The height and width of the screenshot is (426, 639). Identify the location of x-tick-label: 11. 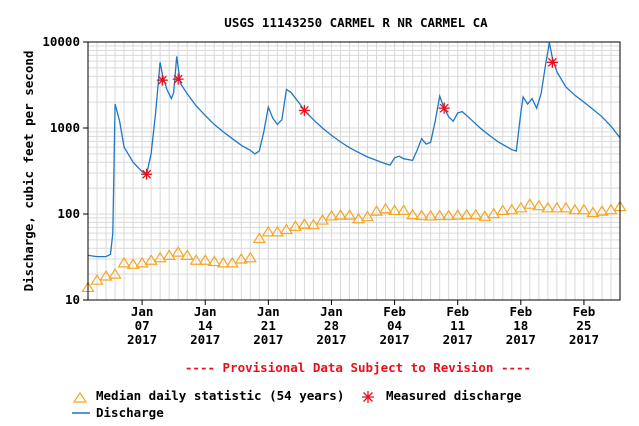
(457, 325).